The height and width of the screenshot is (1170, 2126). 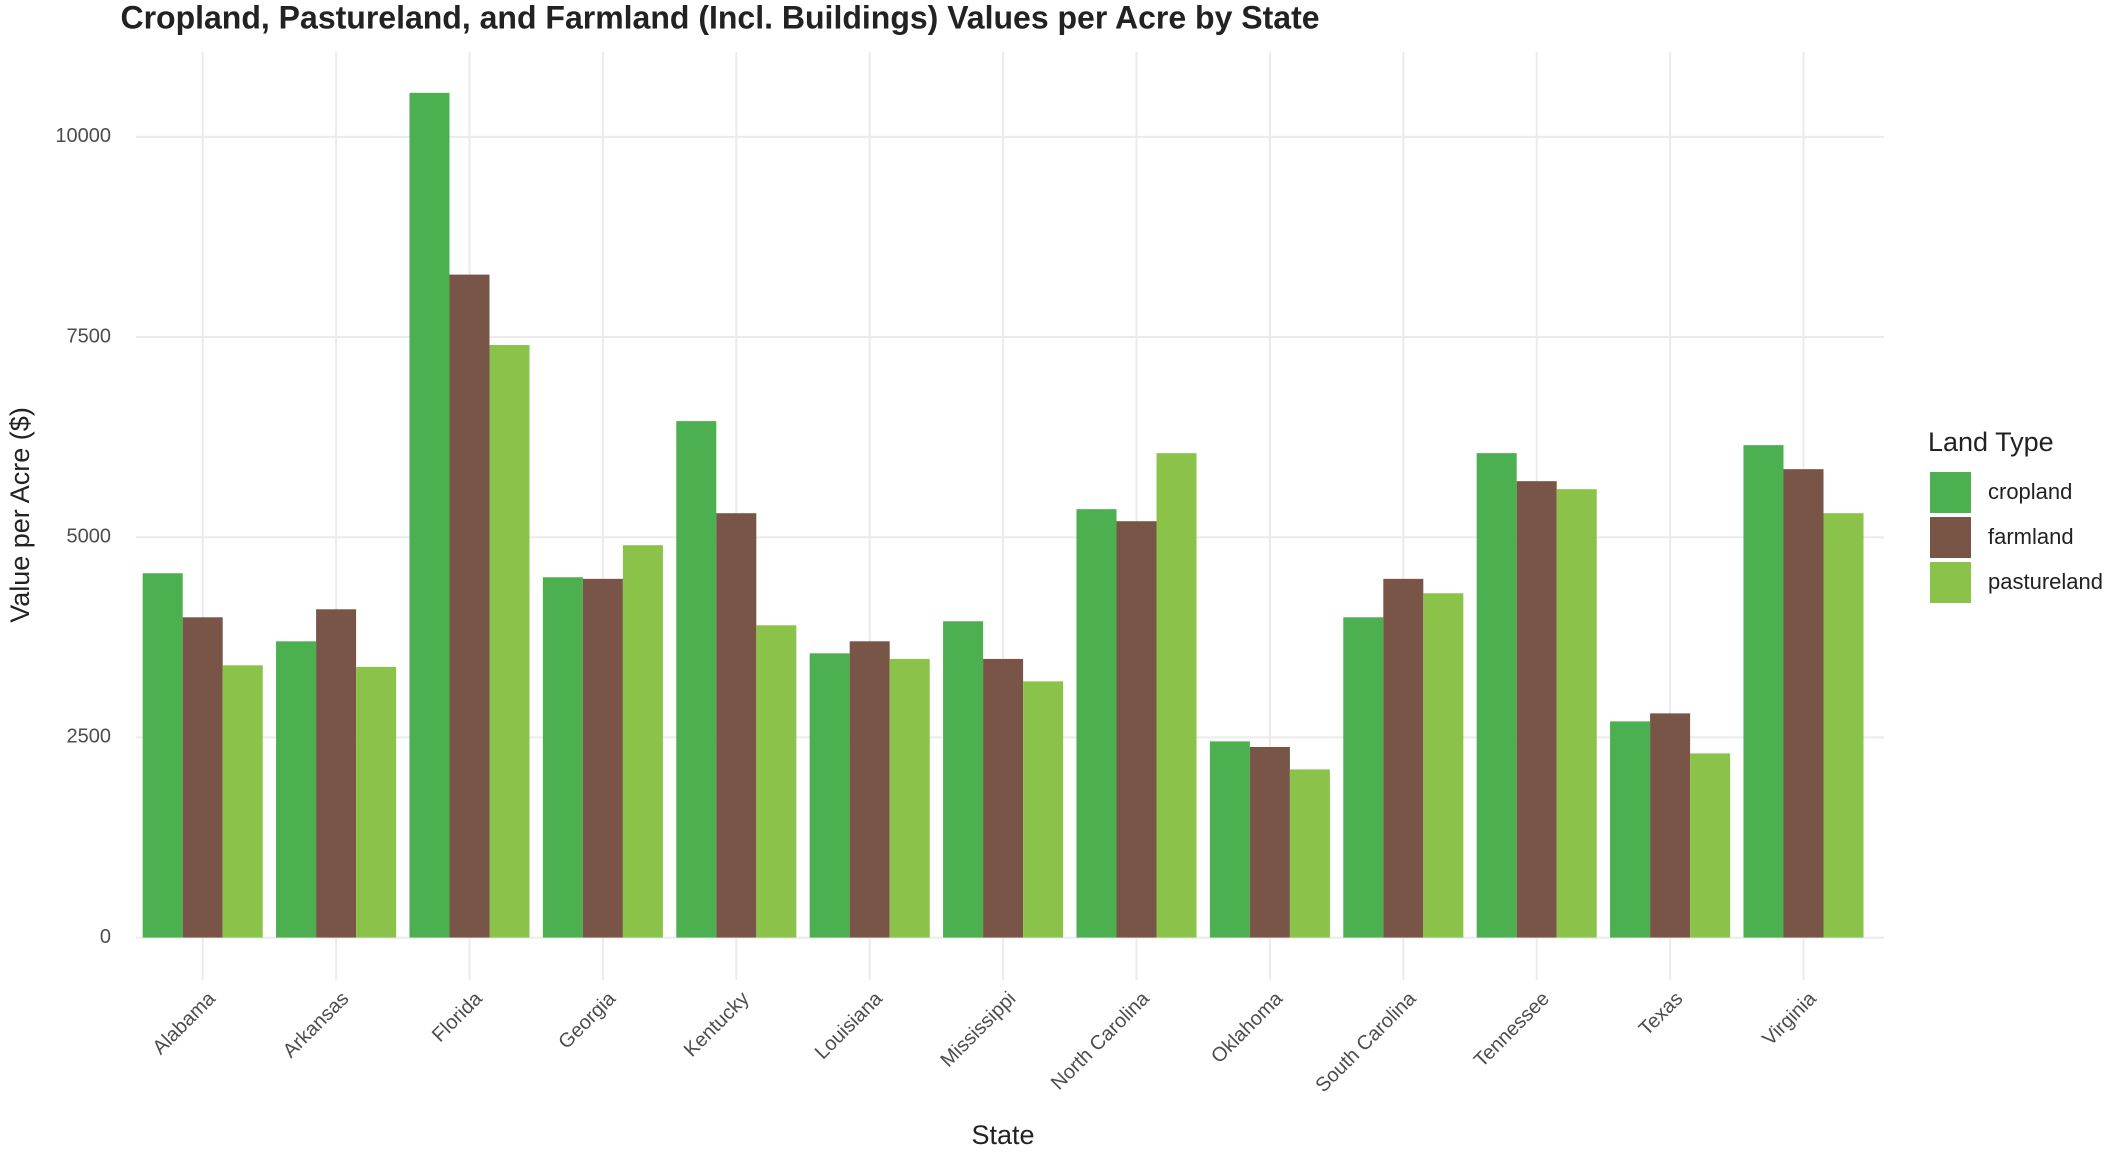 What do you see at coordinates (316, 1025) in the screenshot?
I see `x-tick-label: Arkansas` at bounding box center [316, 1025].